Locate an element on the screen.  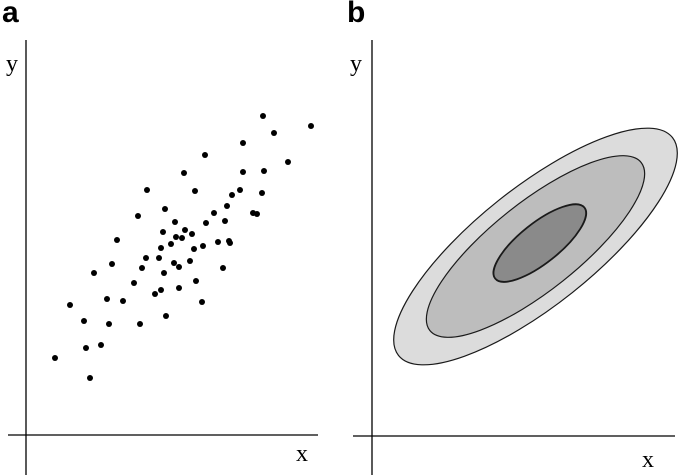
panel-b-letter: b is located at coordinates (356, 14).